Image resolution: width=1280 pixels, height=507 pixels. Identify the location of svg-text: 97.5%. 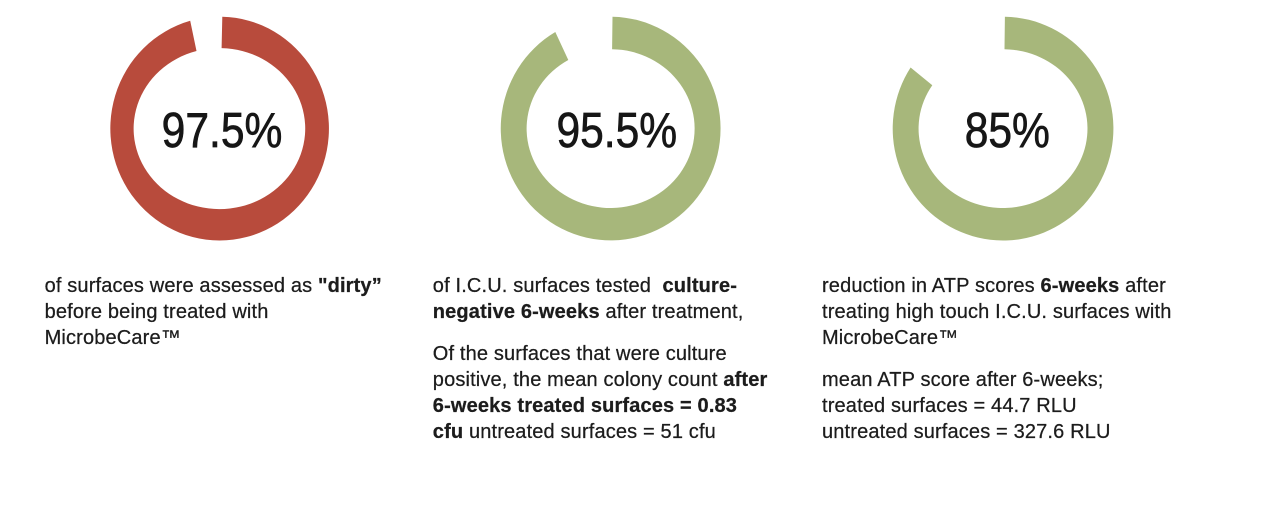
(222, 130).